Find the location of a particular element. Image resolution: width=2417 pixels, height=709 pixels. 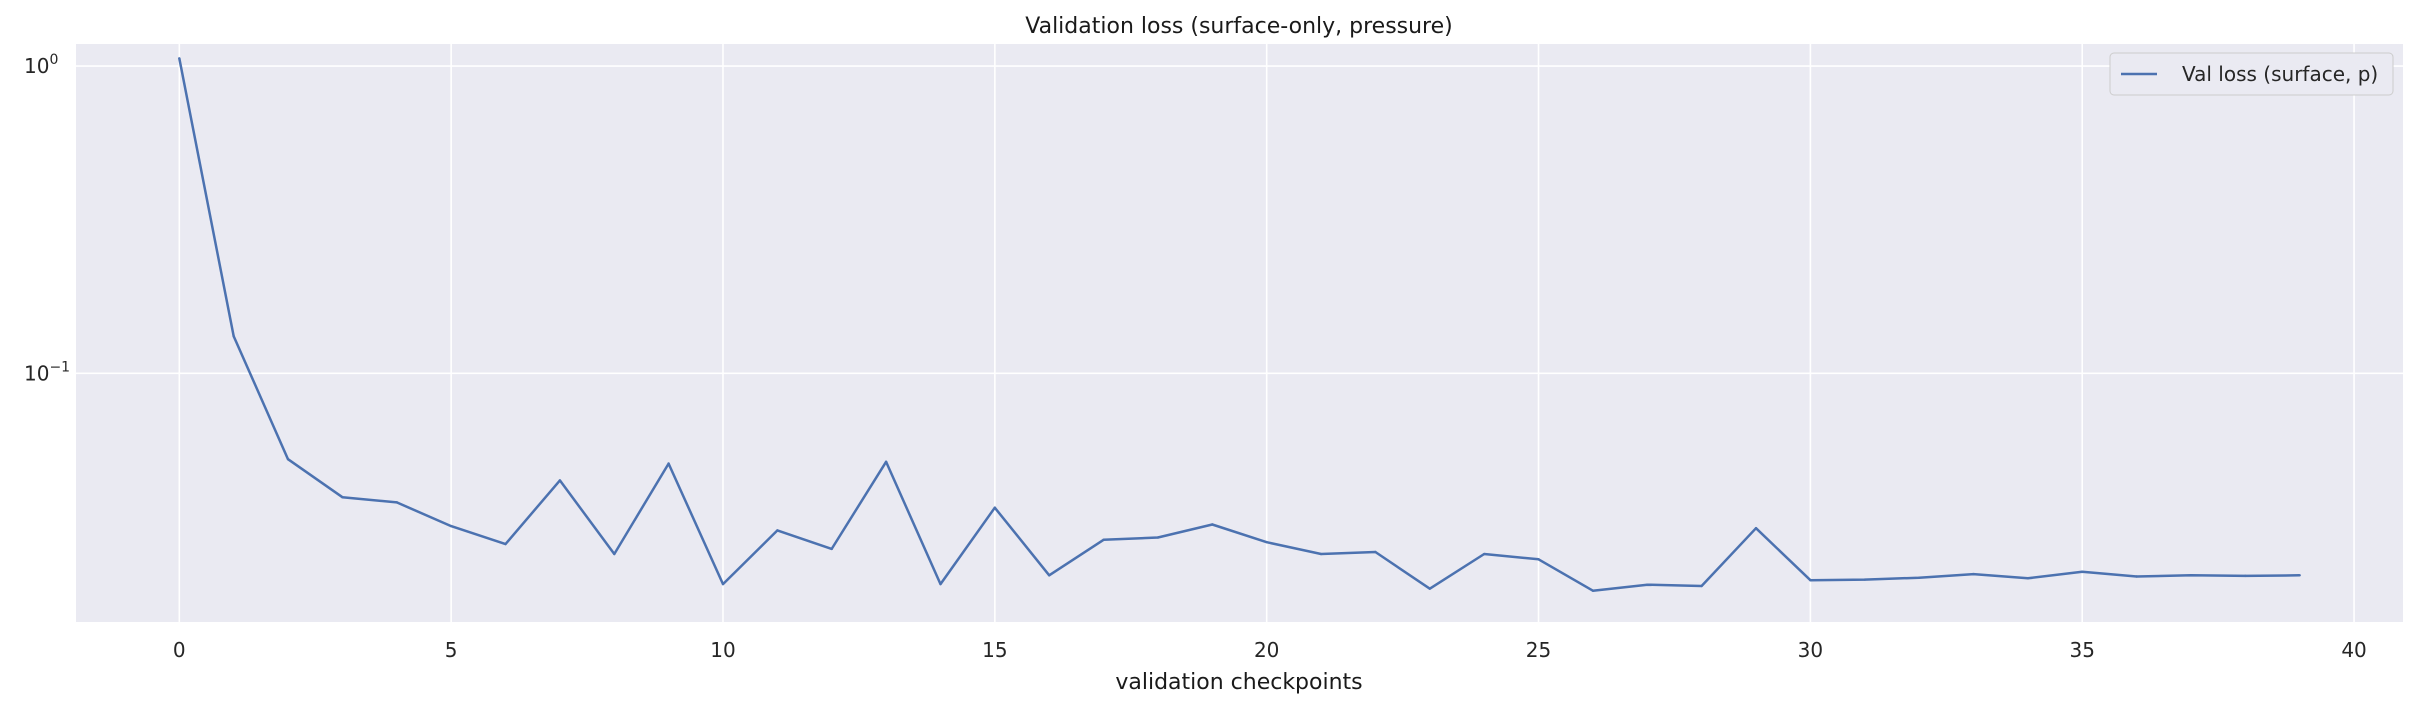

x-tick-label: 40 is located at coordinates (2353, 650).